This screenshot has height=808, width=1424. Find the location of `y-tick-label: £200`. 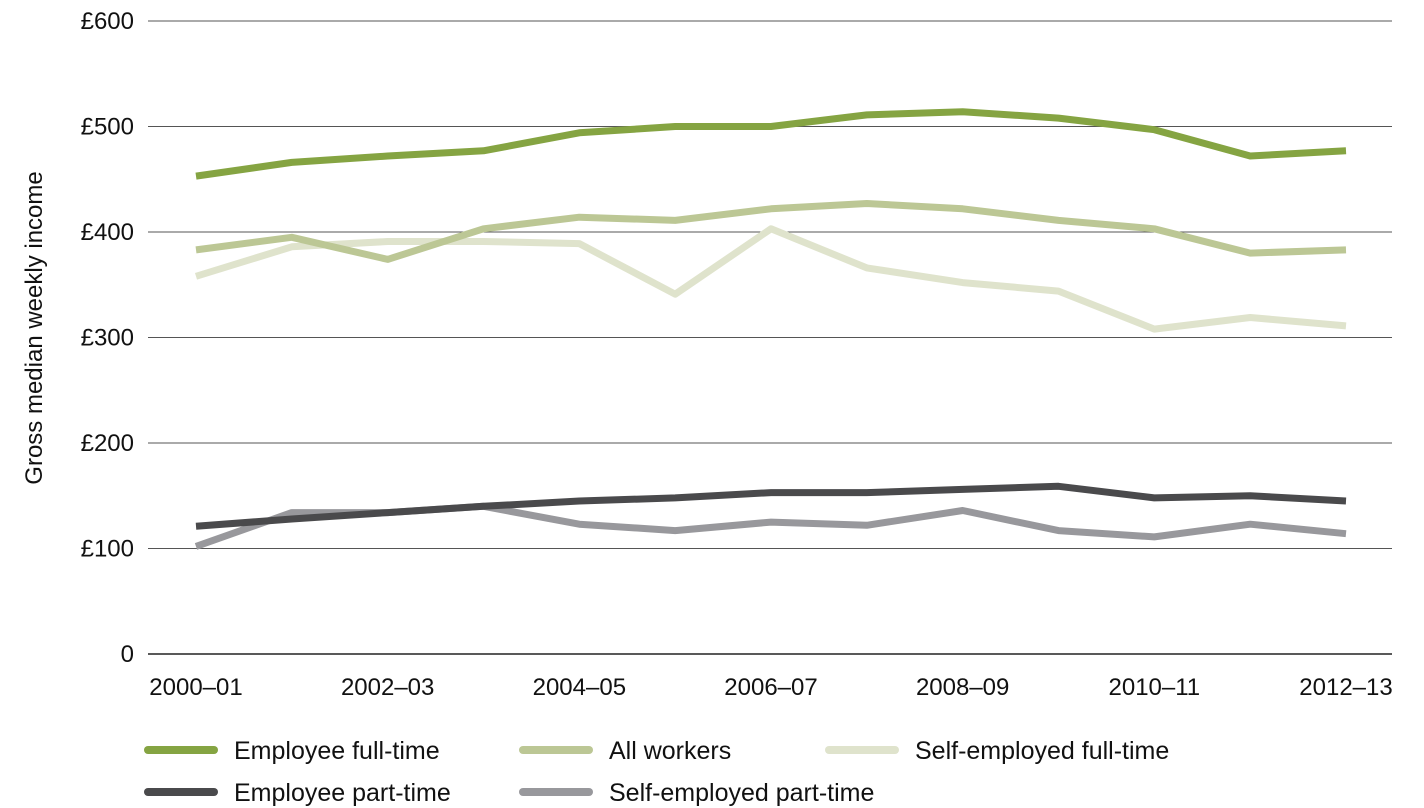

y-tick-label: £200 is located at coordinates (107, 443).